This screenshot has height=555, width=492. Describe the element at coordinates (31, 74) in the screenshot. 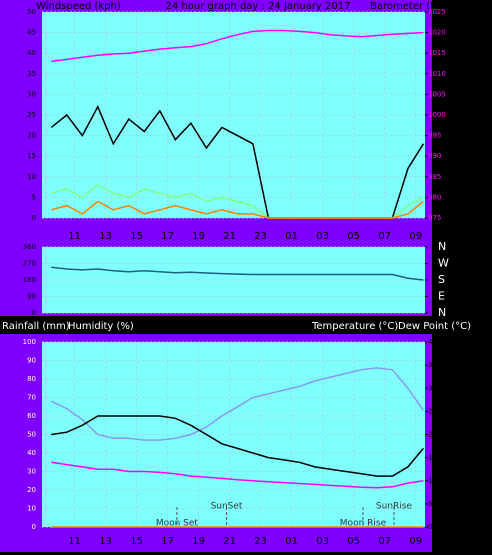

I see `y-tick-label: 35` at that location.